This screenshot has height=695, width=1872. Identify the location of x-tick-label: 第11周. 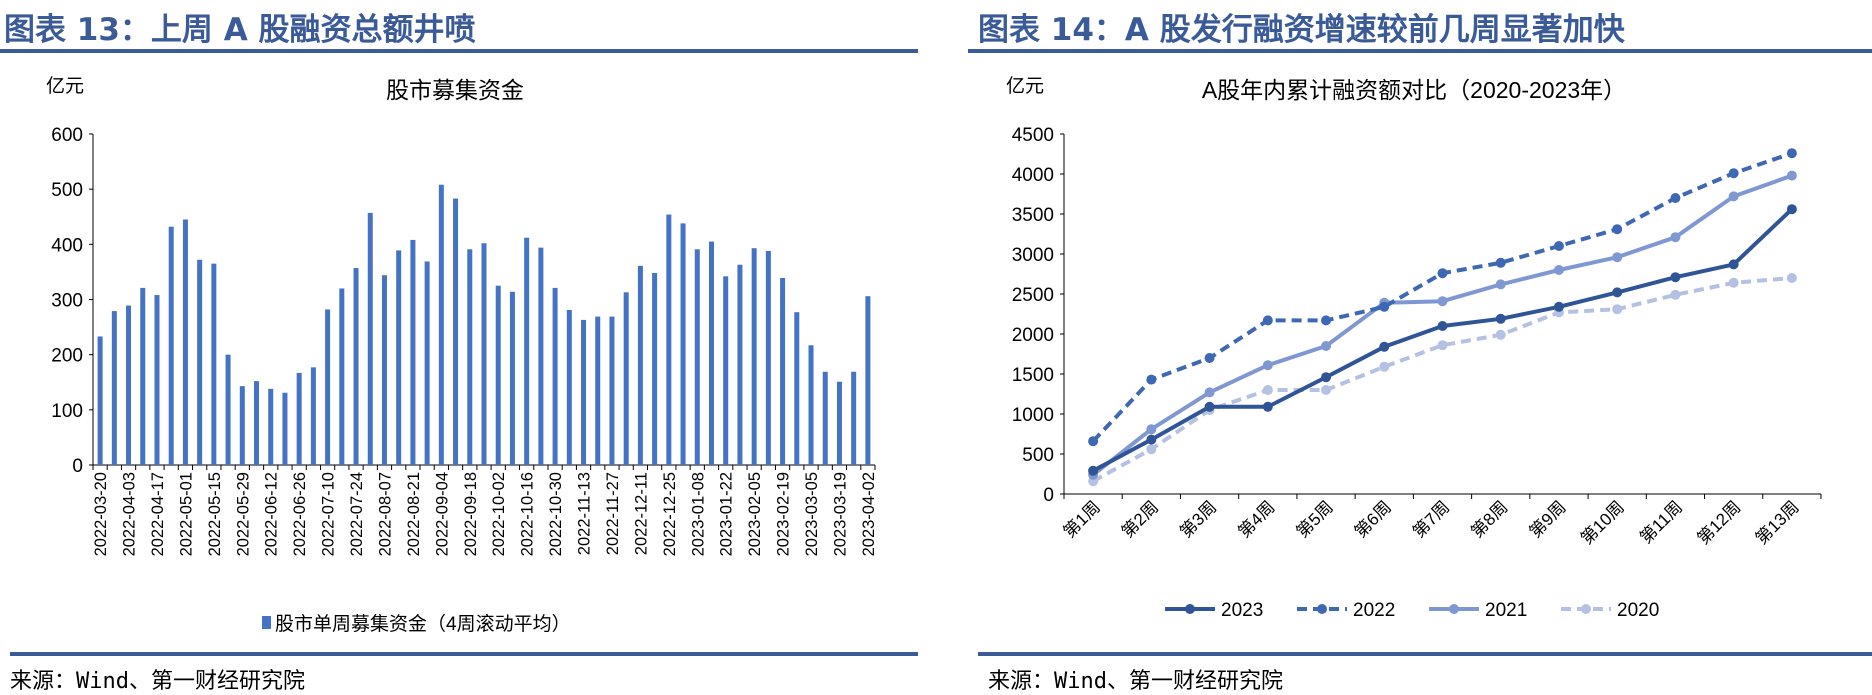
(1661, 522).